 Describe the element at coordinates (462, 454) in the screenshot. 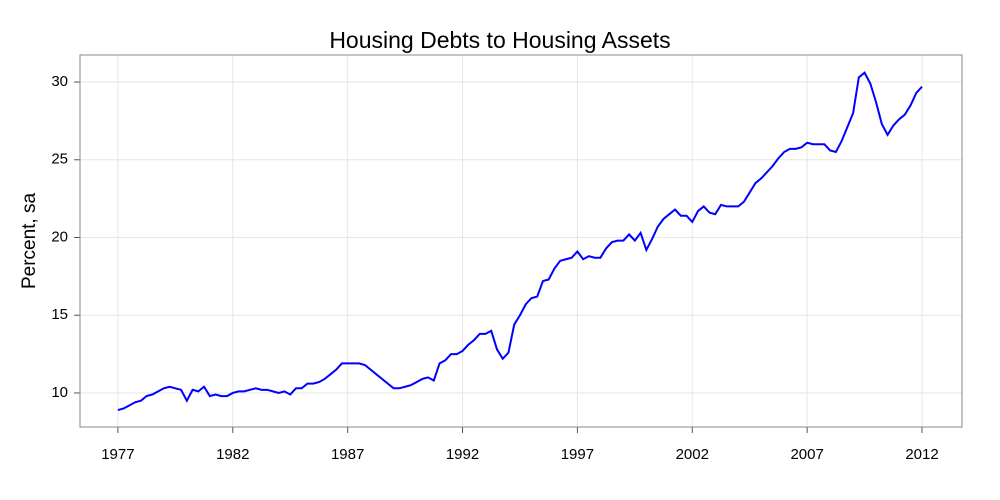

I see `x-tick-label: 1992` at that location.